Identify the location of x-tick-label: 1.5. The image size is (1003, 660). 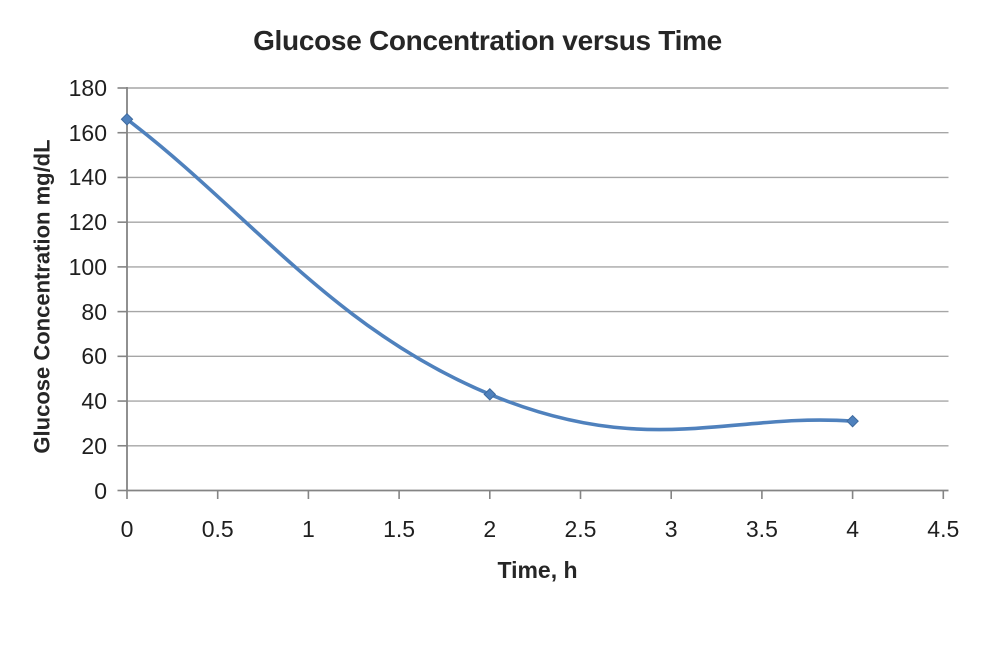
(399, 529).